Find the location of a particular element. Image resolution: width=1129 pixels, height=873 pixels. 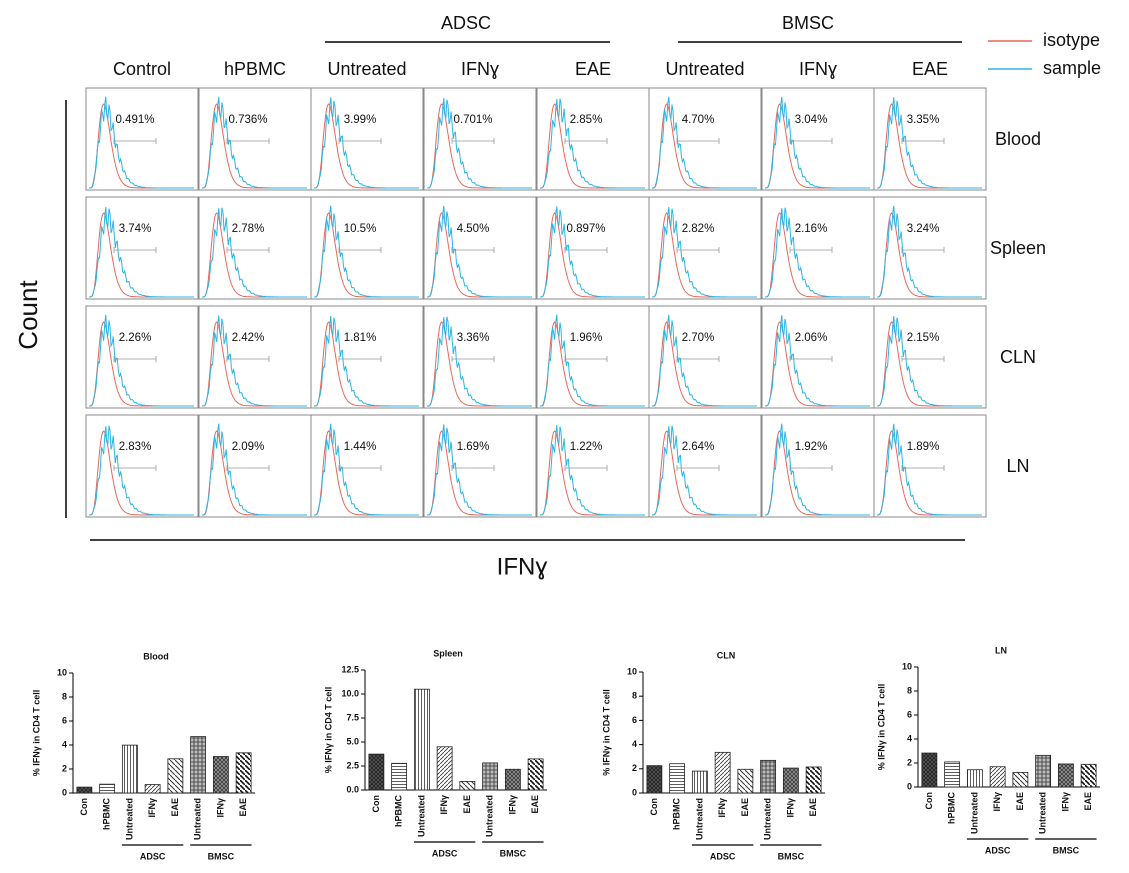

percentage: 1.44% is located at coordinates (360, 447).